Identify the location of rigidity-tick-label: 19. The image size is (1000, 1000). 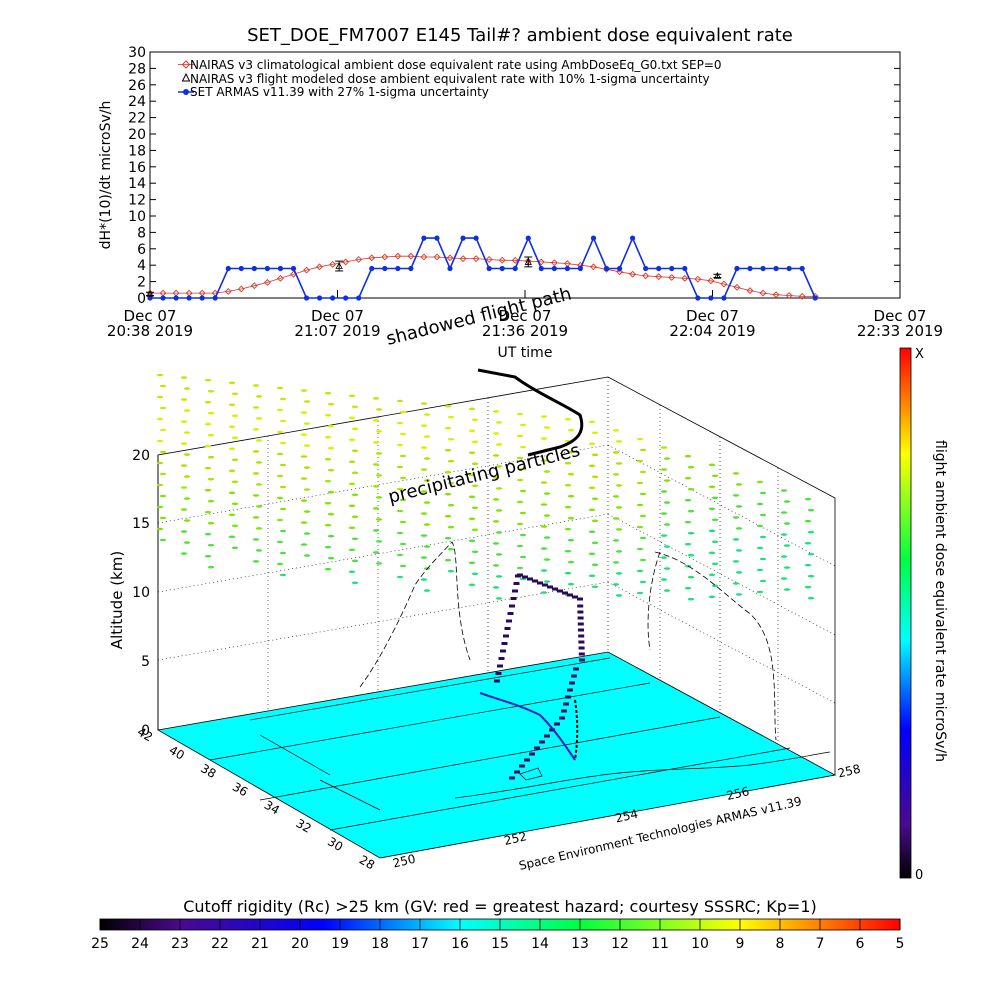
(340, 944).